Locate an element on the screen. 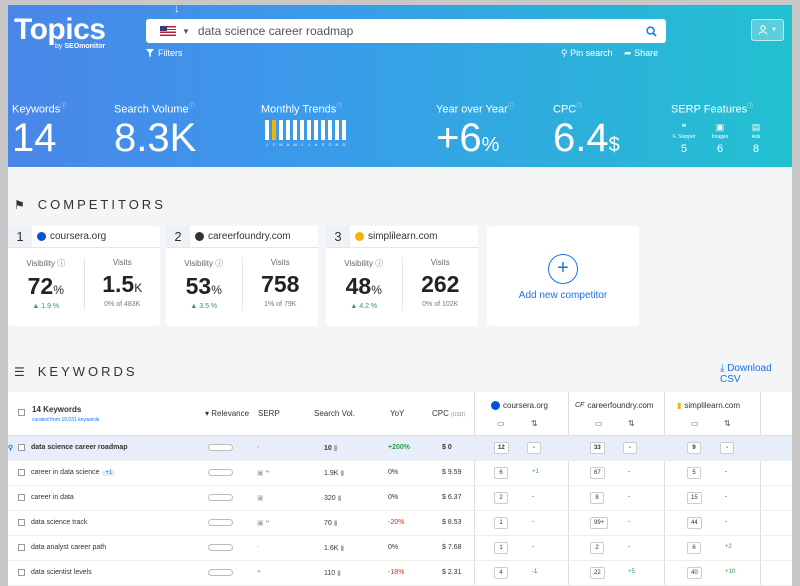  table-row: career in data ▣ 320 ▮ 0% $ 6.37 2 - 8 - 15 - is located at coordinates (400, 498).